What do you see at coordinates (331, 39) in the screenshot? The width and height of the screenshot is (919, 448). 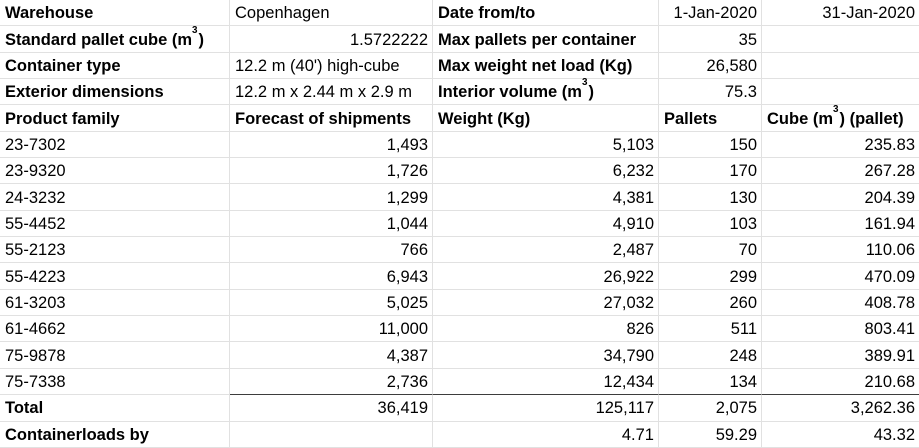 I see `pallet-cube-value-cell: 1.5722222` at bounding box center [331, 39].